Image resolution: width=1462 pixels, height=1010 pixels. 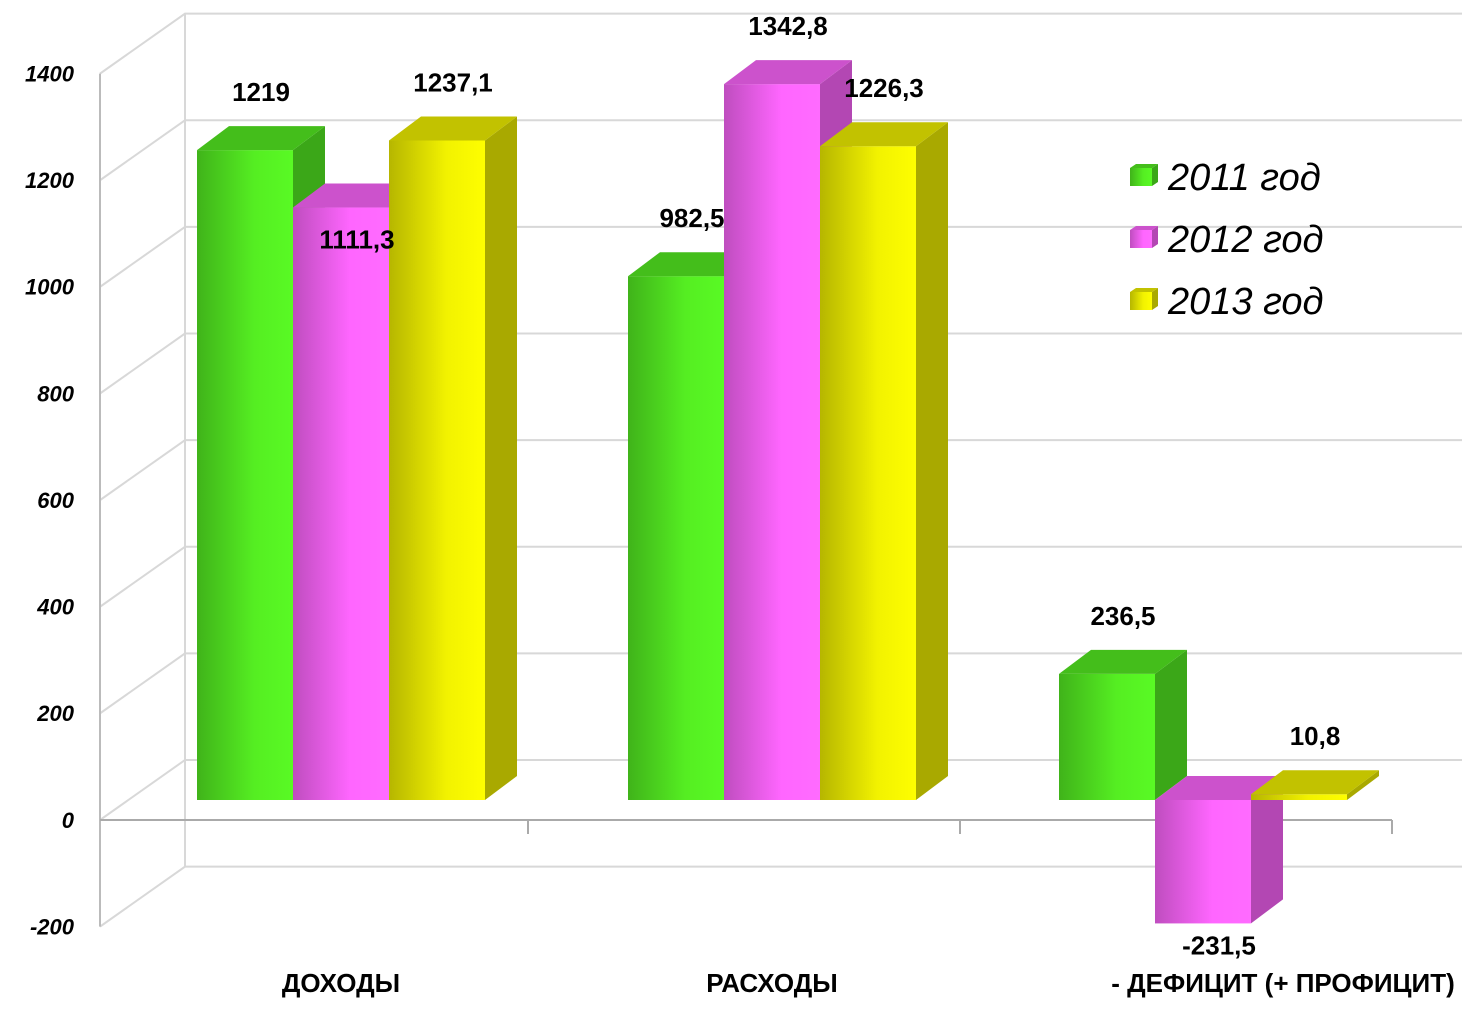 I want to click on value-label: 1342,8, so click(x=788, y=26).